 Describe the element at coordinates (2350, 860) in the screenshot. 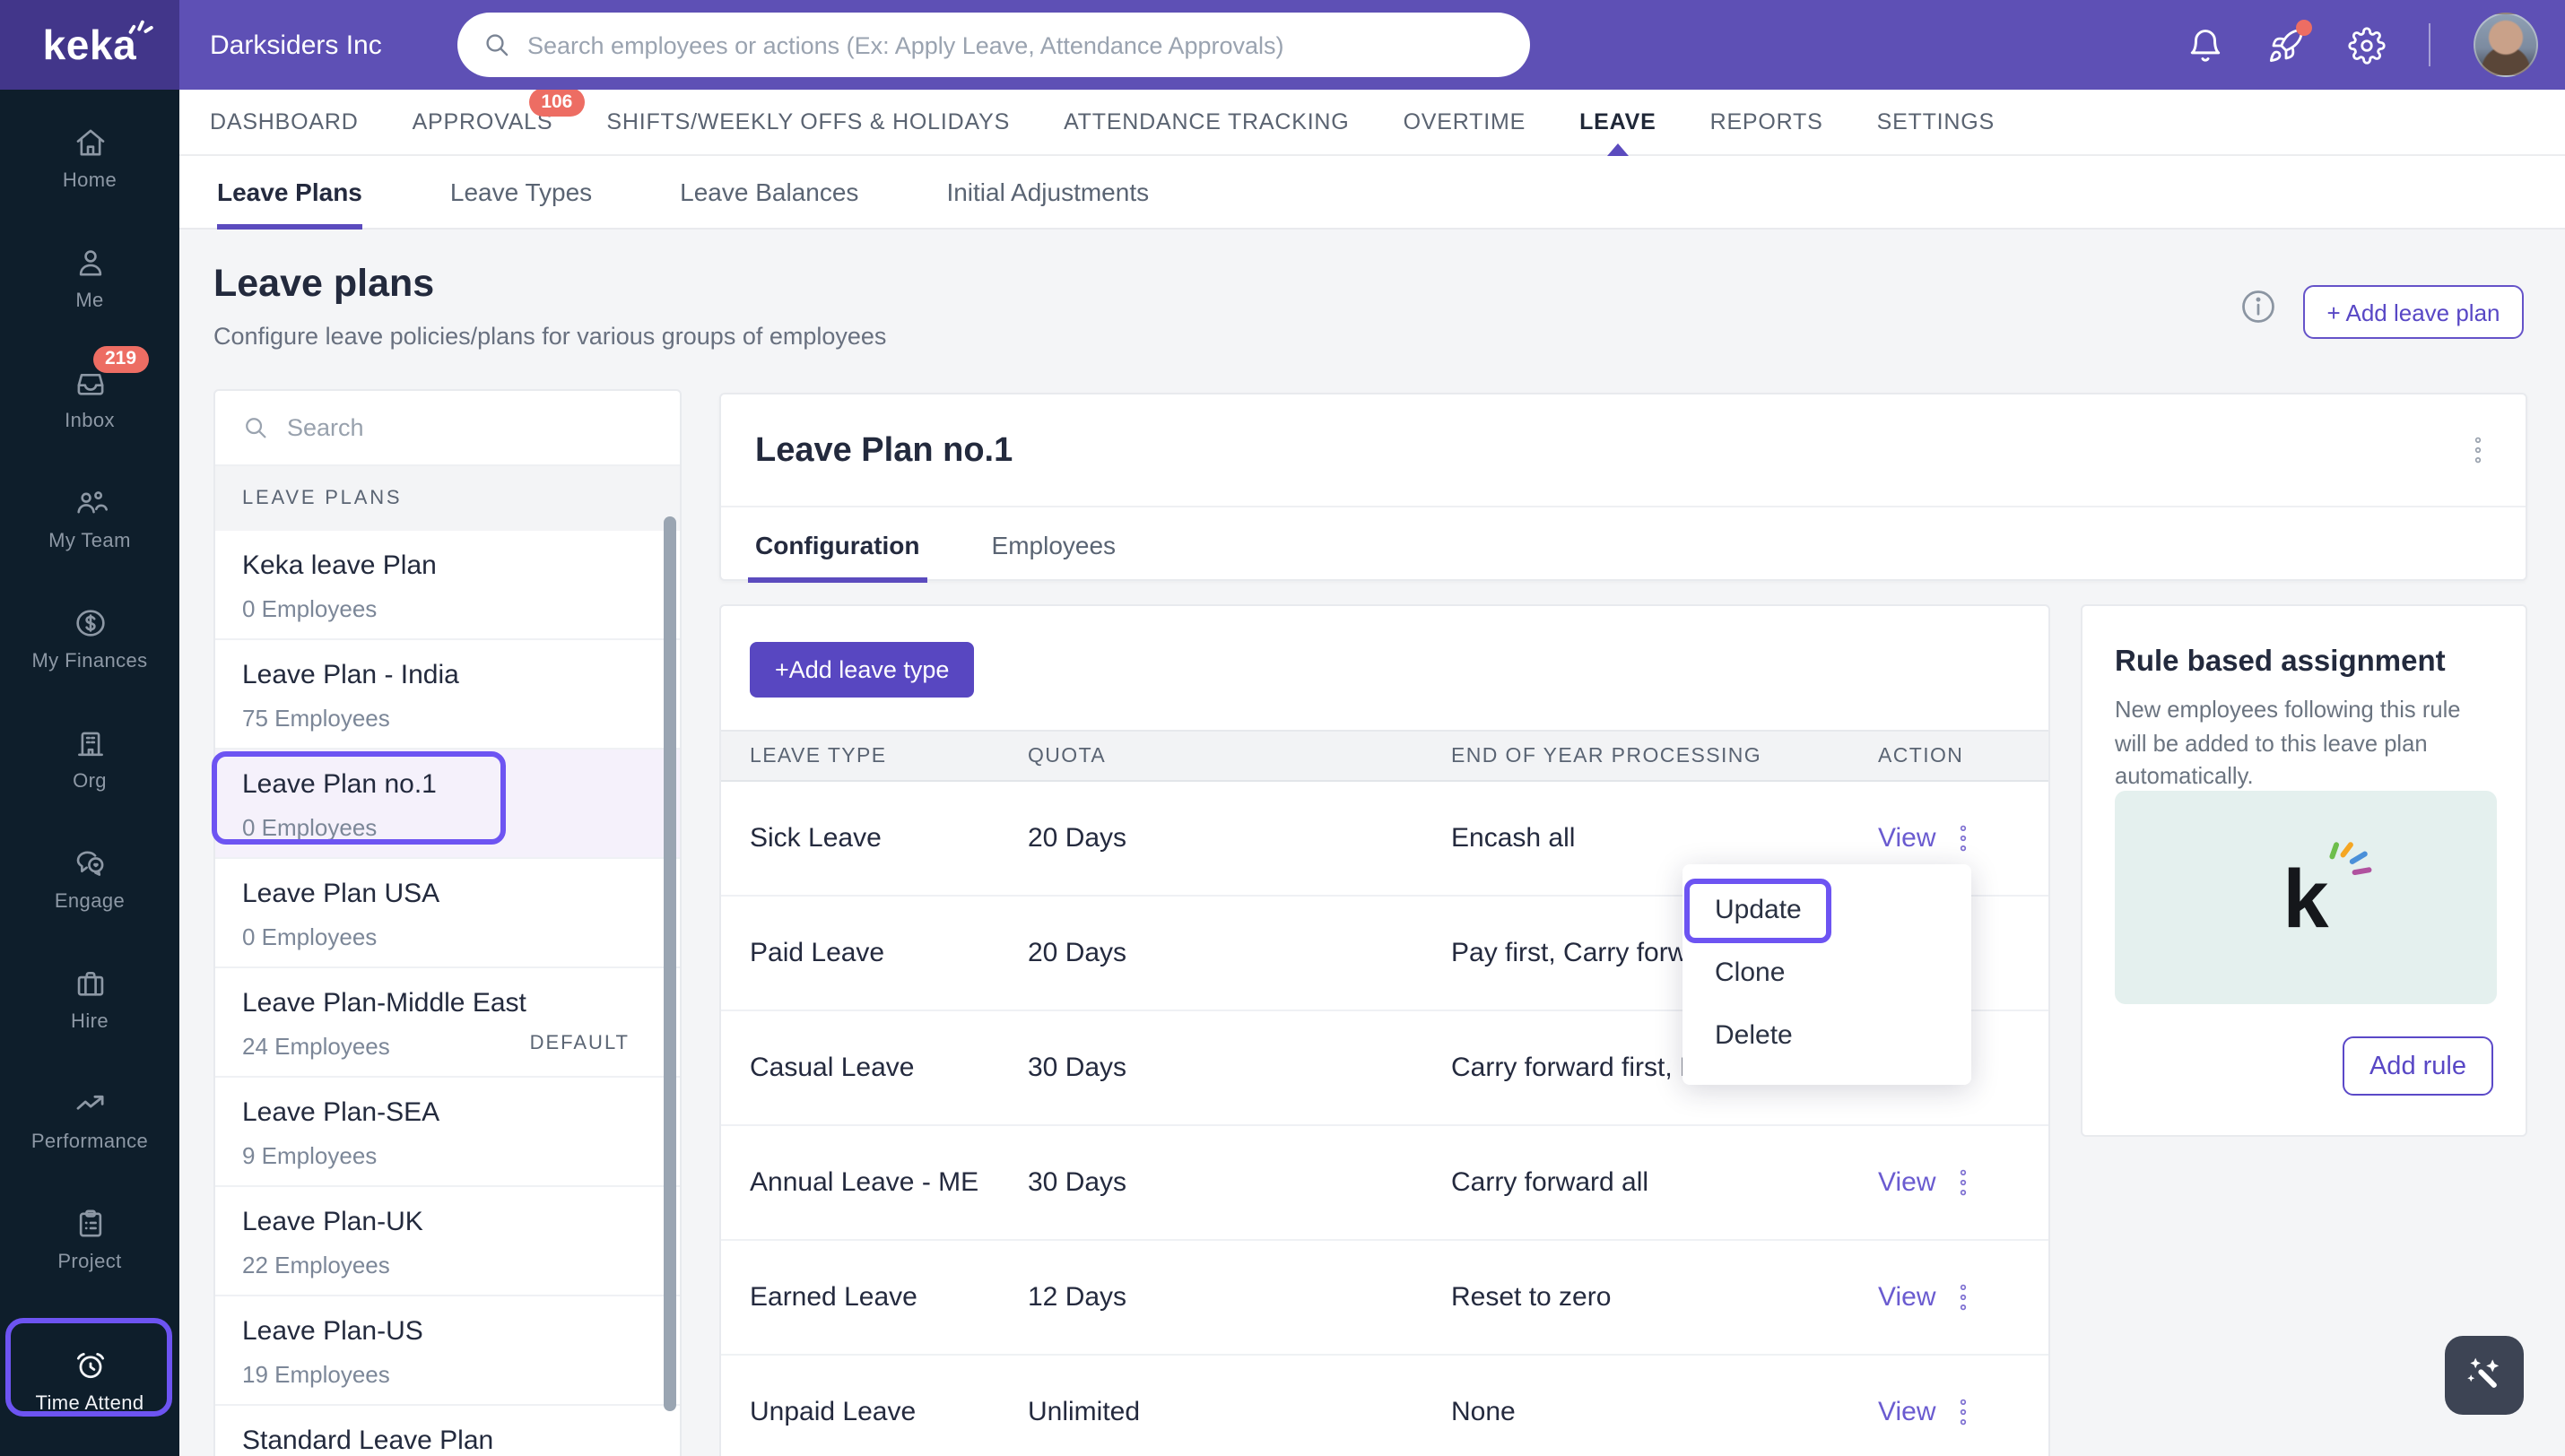

I see `k-logo-sparks-icon` at that location.